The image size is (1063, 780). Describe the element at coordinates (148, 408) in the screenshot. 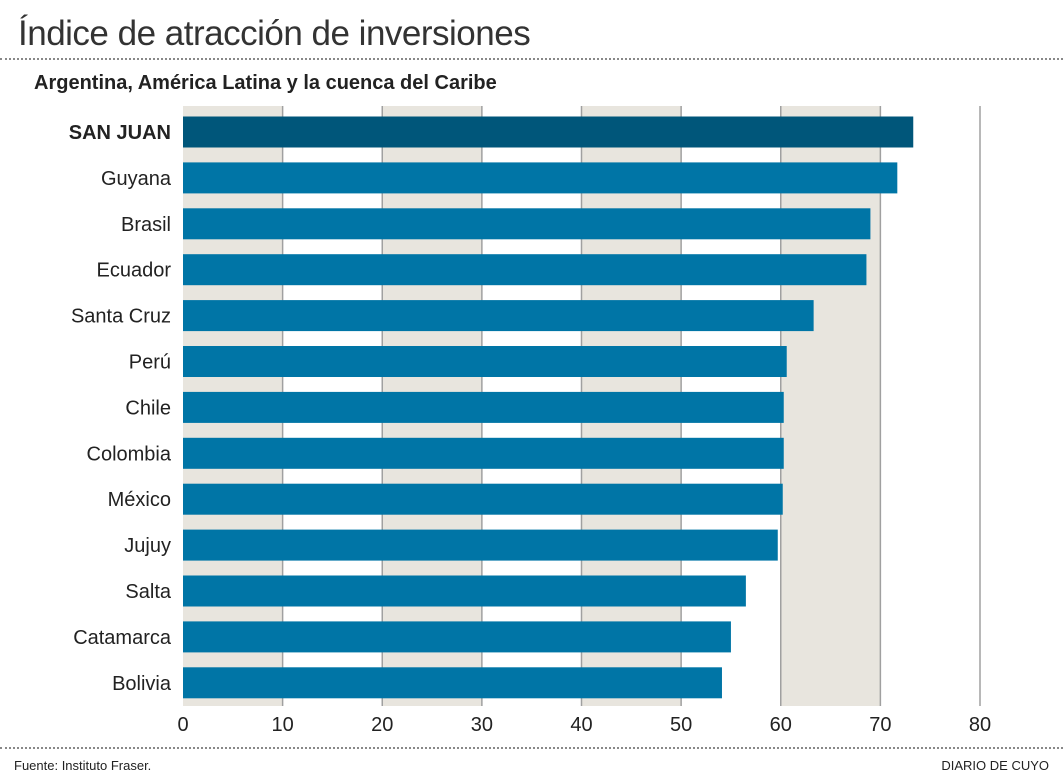

I see `category-label: Chile` at that location.